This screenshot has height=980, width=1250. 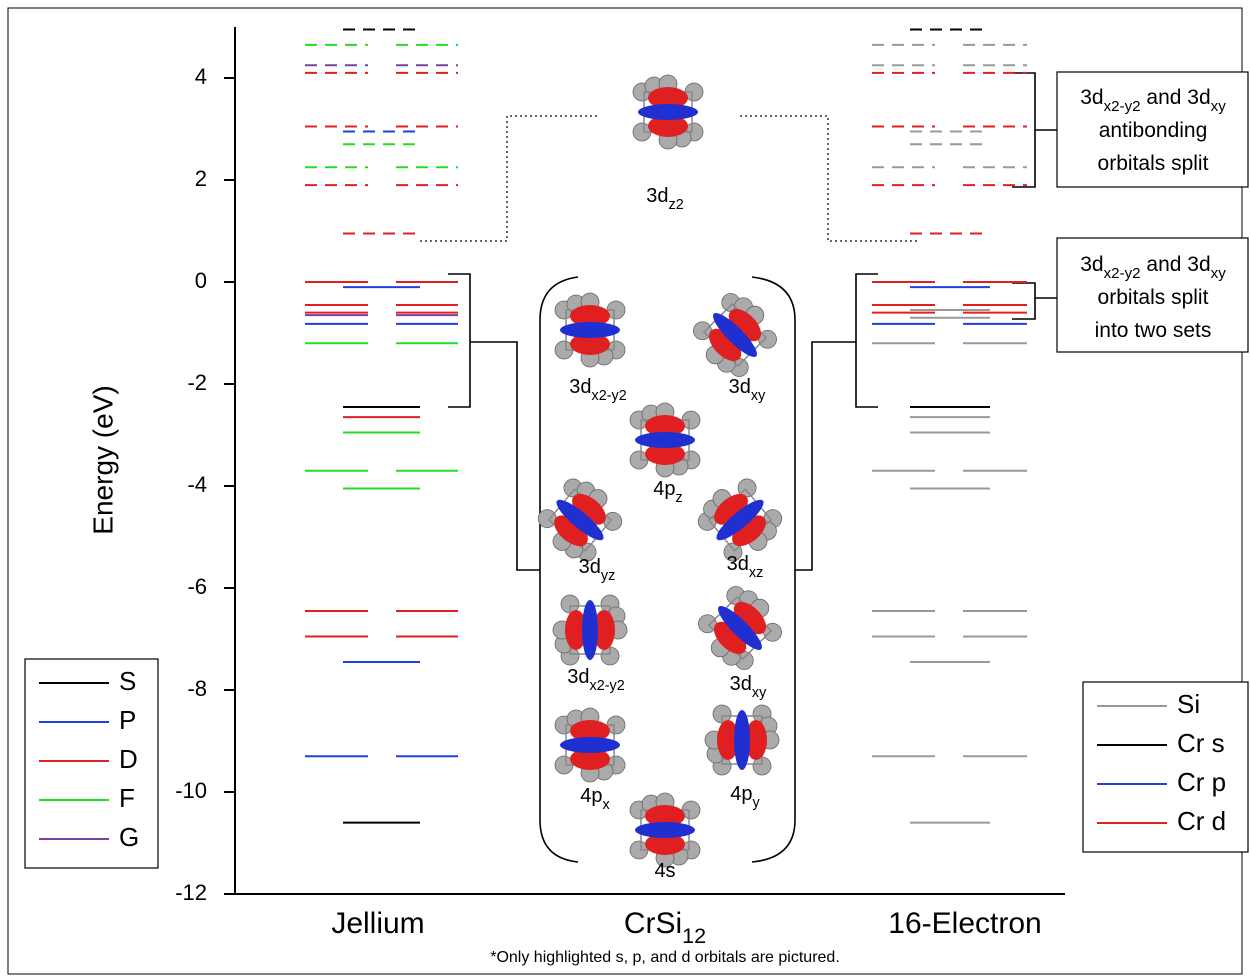 I want to click on orbital-label: 3dz2, so click(x=664, y=199).